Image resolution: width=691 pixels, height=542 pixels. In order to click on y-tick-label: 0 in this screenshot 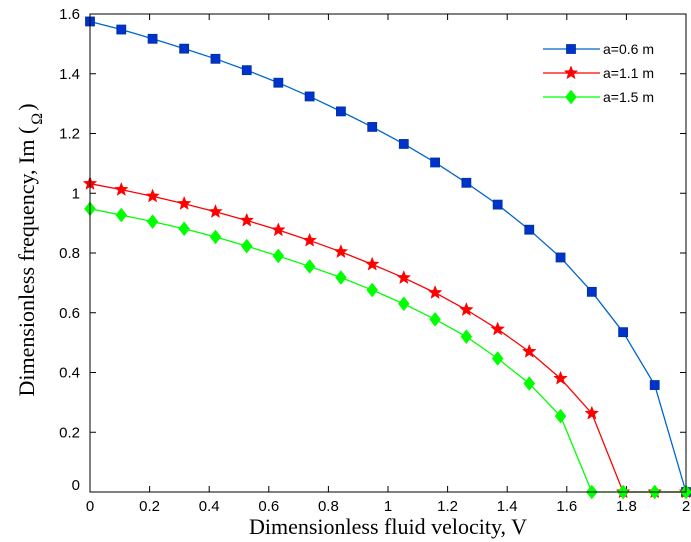, I will do `click(76, 485)`.